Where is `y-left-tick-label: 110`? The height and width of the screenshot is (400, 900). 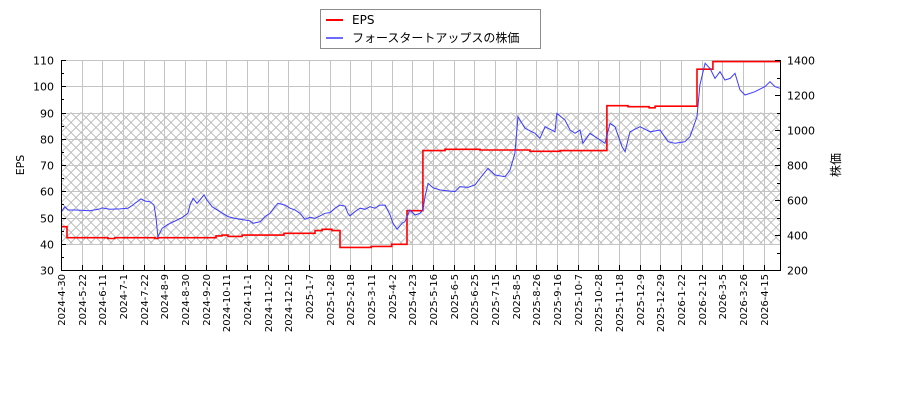
y-left-tick-label: 110 is located at coordinates (43, 61).